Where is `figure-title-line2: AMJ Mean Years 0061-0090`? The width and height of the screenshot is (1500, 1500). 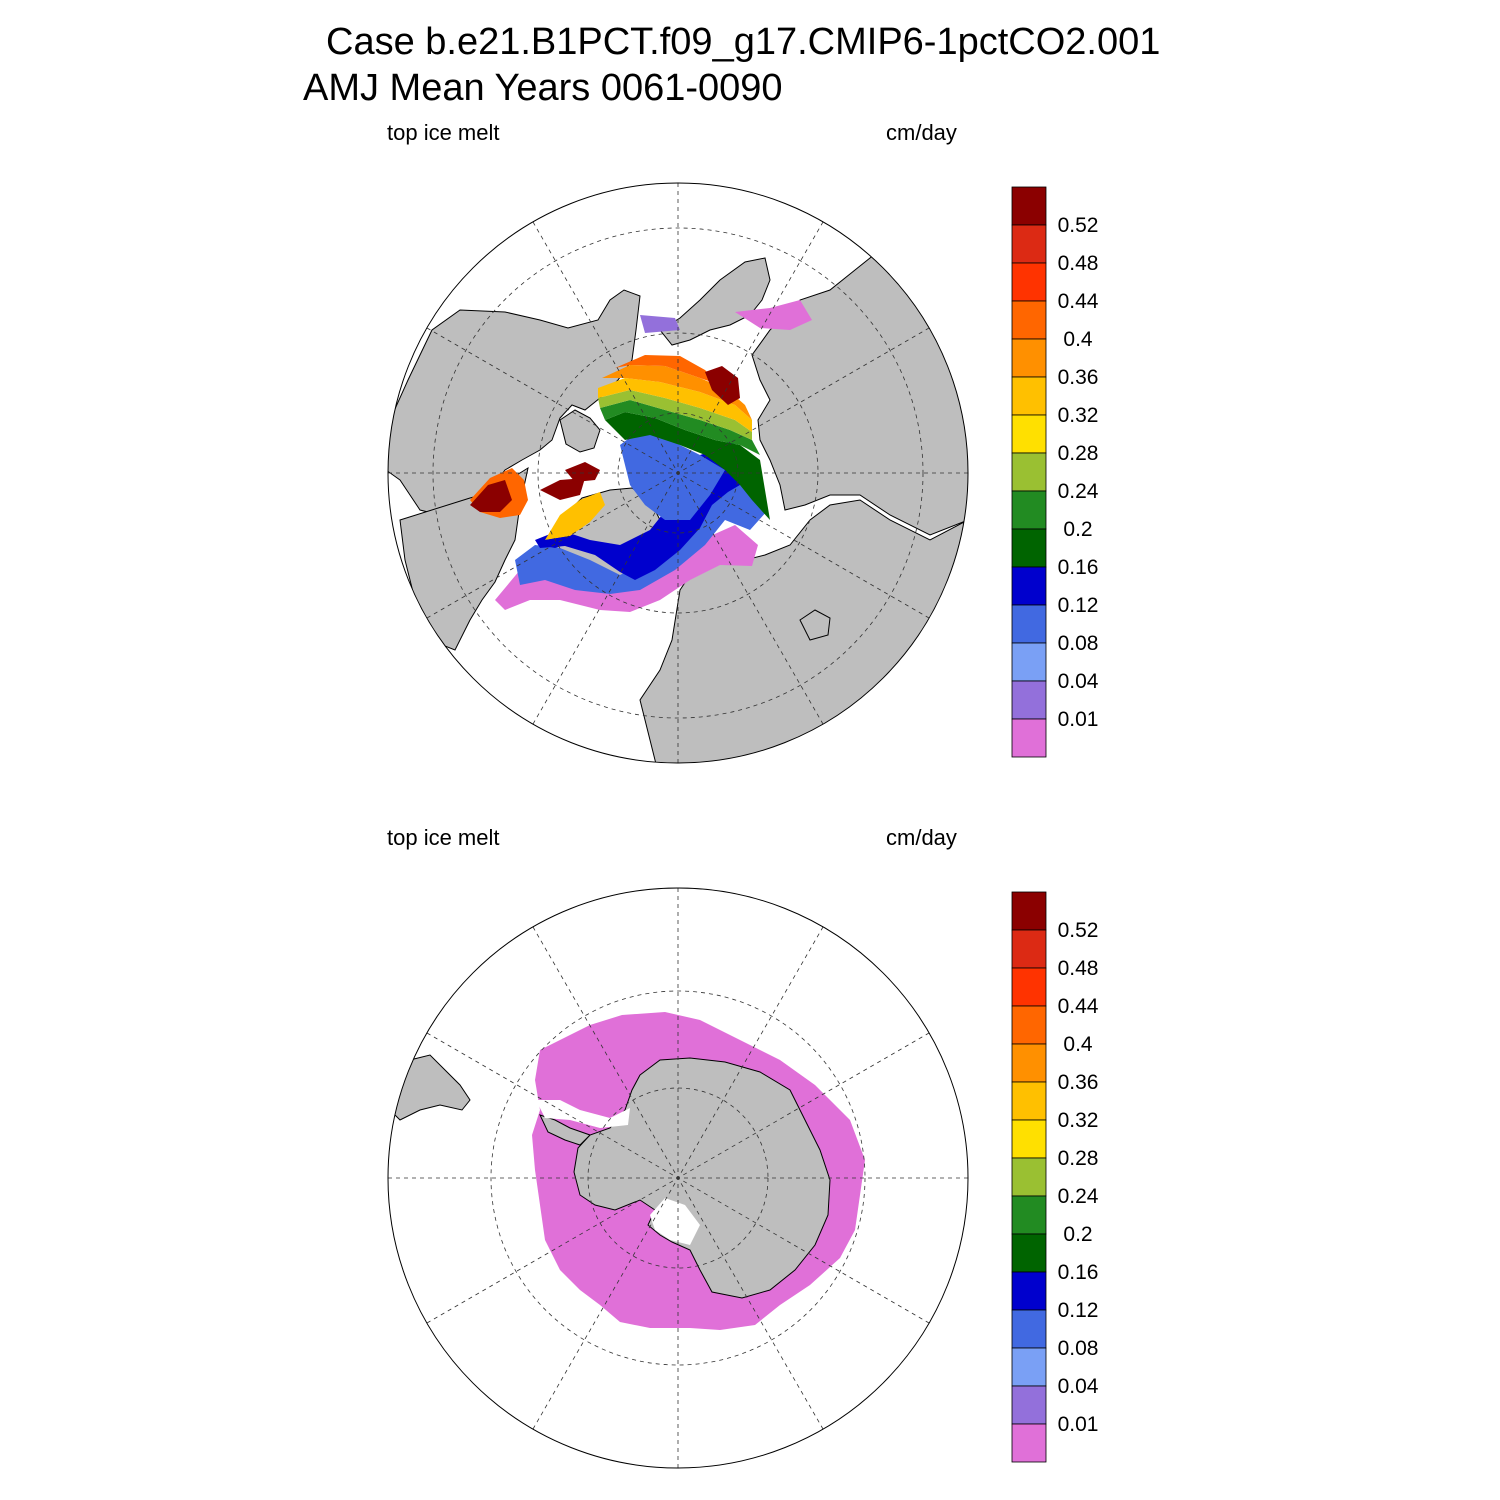
figure-title-line2: AMJ Mean Years 0061-0090 is located at coordinates (543, 88).